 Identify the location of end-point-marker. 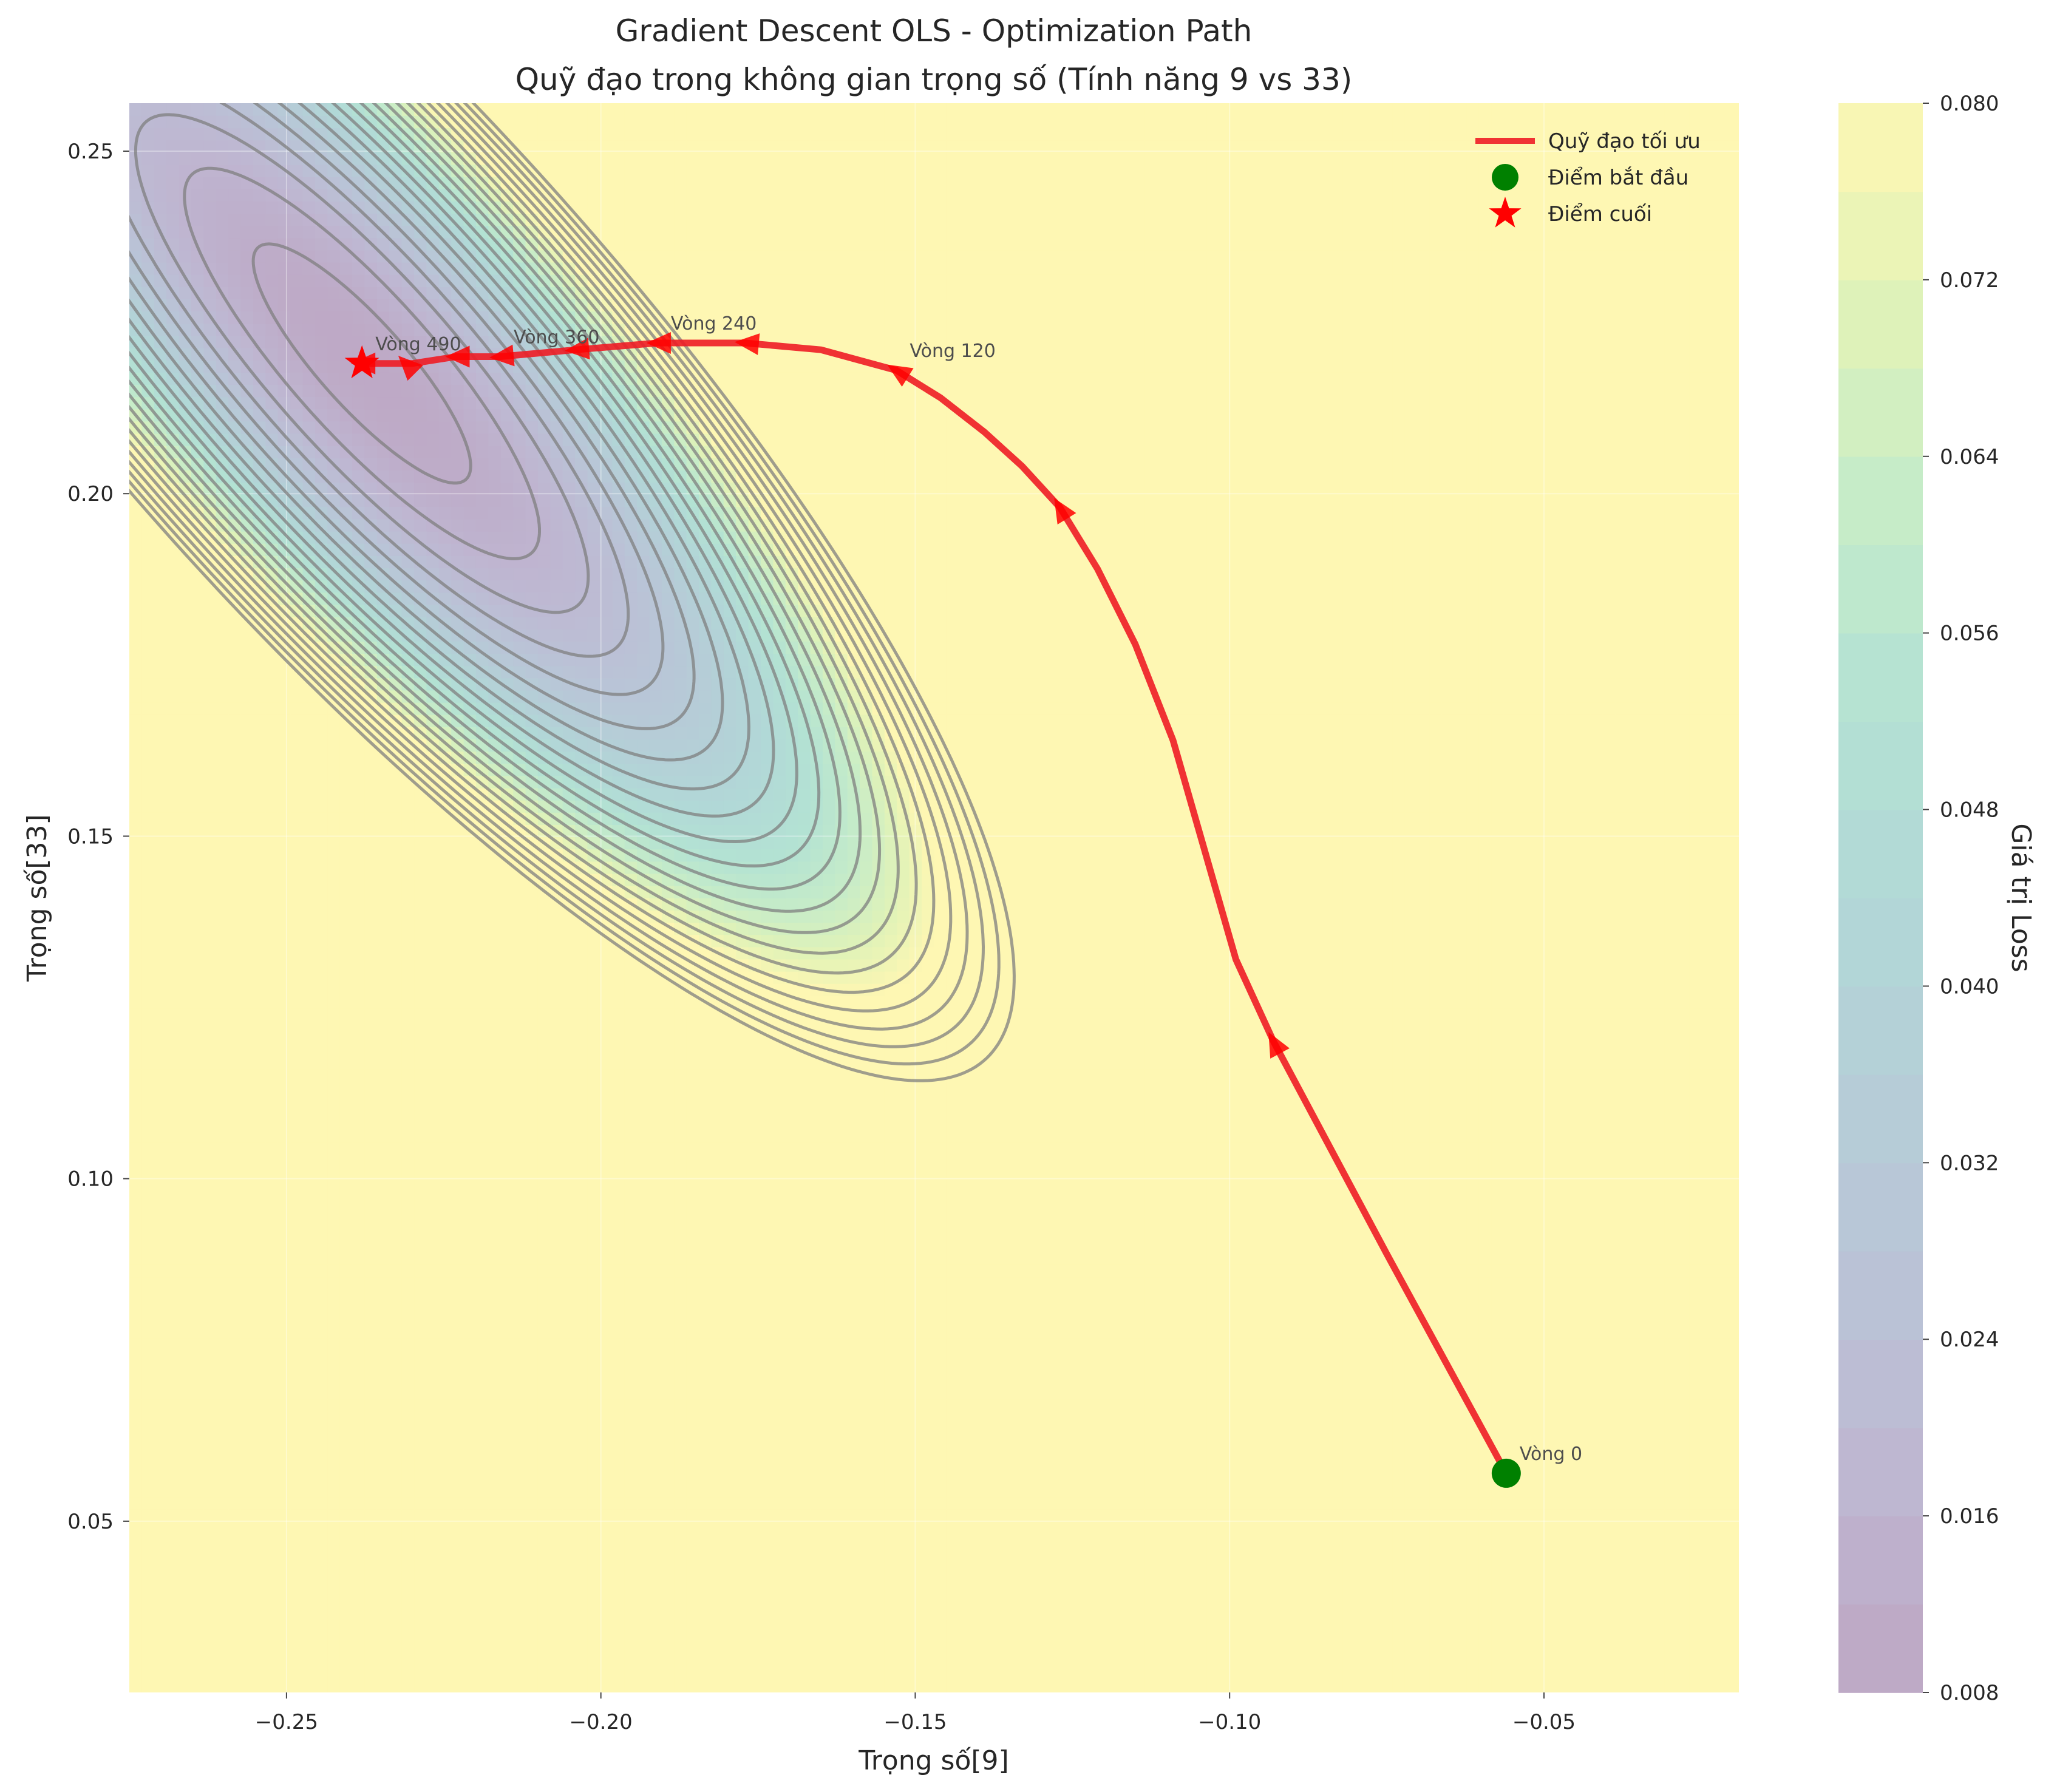
(361, 362).